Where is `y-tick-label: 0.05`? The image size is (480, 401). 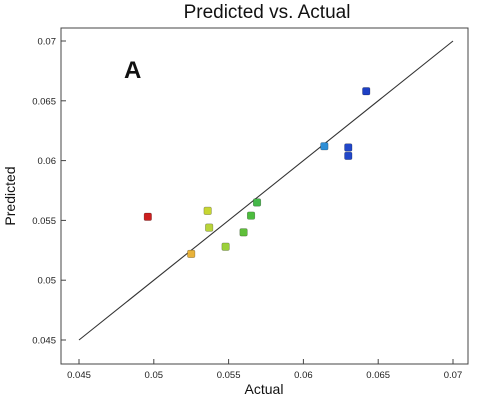 y-tick-label: 0.05 is located at coordinates (47, 281).